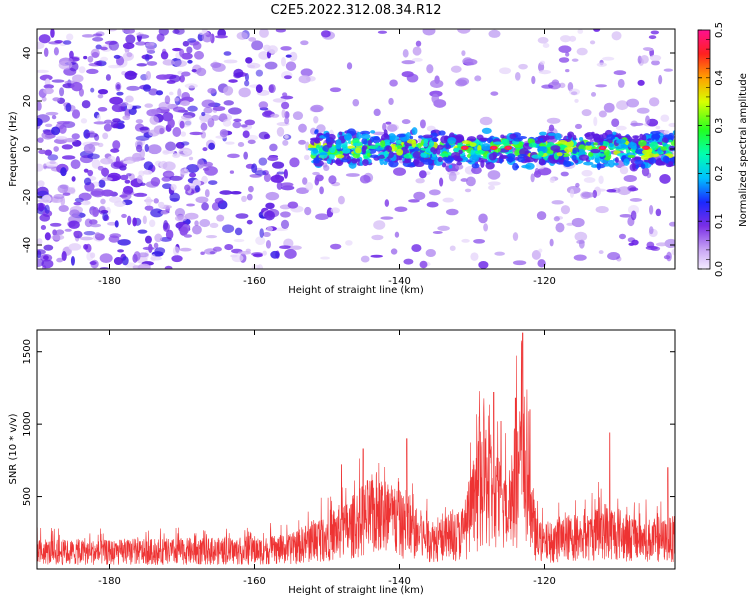 Image resolution: width=750 pixels, height=600 pixels. What do you see at coordinates (719, 221) in the screenshot?
I see `colorbar-tick-label: 0.1` at bounding box center [719, 221].